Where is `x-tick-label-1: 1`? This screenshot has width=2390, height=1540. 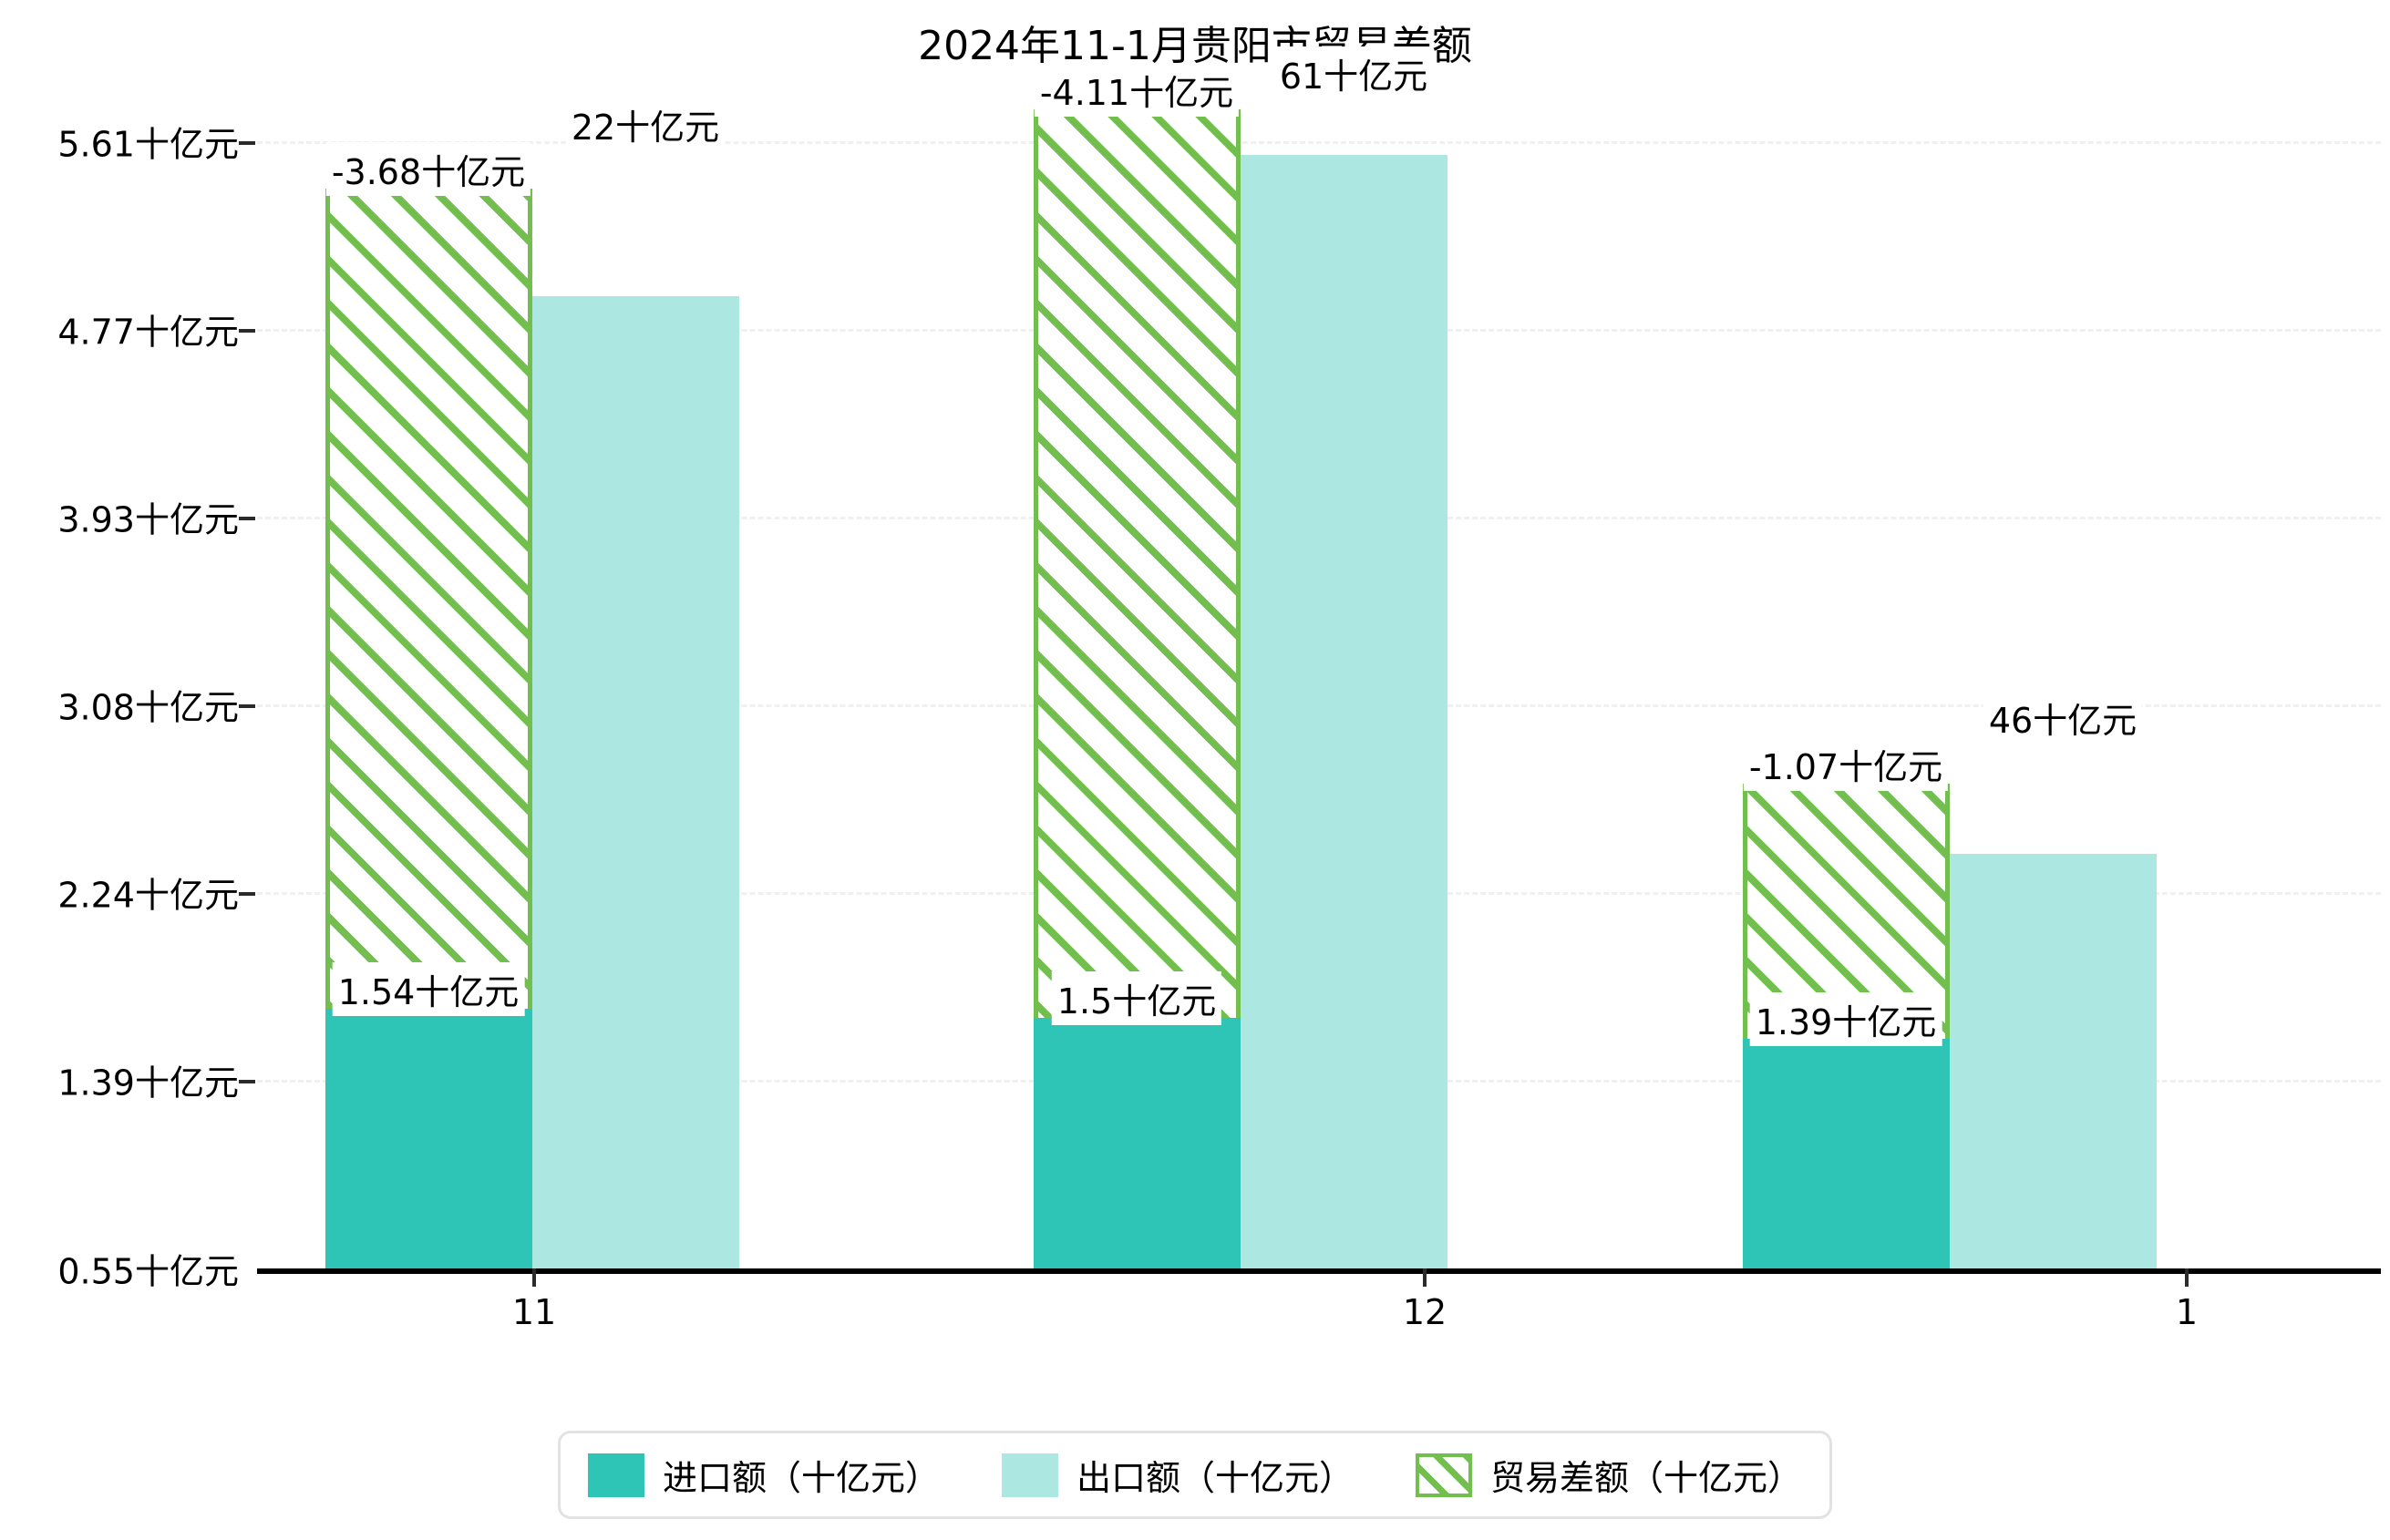 x-tick-label-1: 1 is located at coordinates (2187, 1312).